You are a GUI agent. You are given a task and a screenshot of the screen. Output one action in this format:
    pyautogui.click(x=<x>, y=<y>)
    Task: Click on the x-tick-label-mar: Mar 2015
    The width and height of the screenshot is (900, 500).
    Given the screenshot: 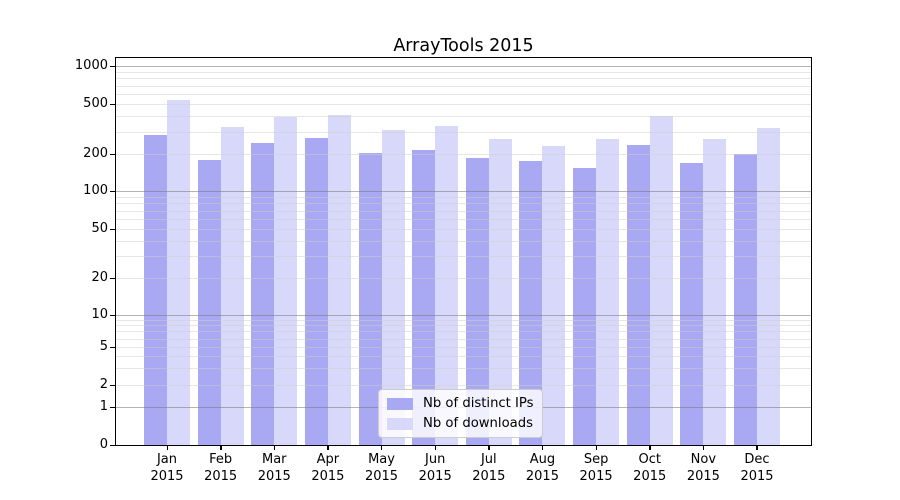 What is the action you would take?
    pyautogui.click(x=274, y=468)
    